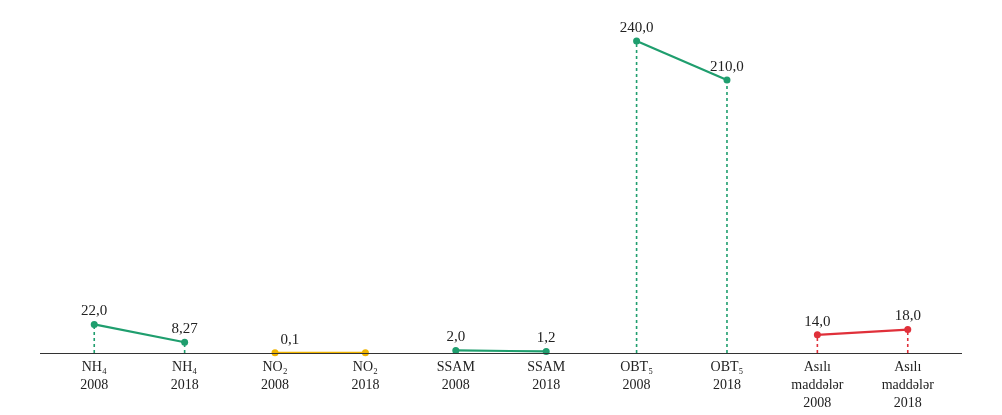 This screenshot has height=415, width=1002. Describe the element at coordinates (546, 337) in the screenshot. I see `data-label: 1,2` at that location.